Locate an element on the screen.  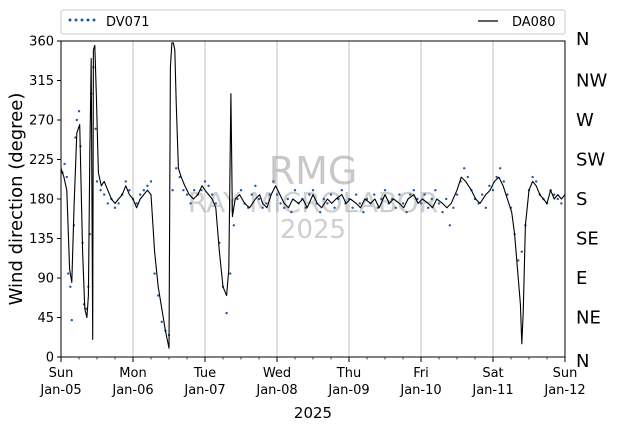
x-tick-label-date: Jan-09 is located at coordinates (348, 390).